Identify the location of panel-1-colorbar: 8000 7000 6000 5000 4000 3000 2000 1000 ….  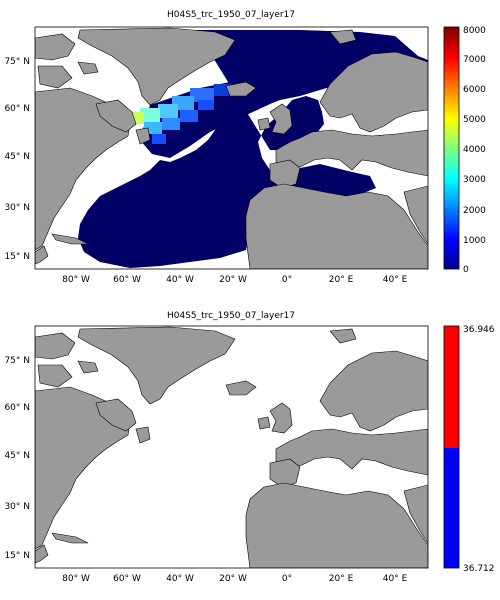
(464, 150).